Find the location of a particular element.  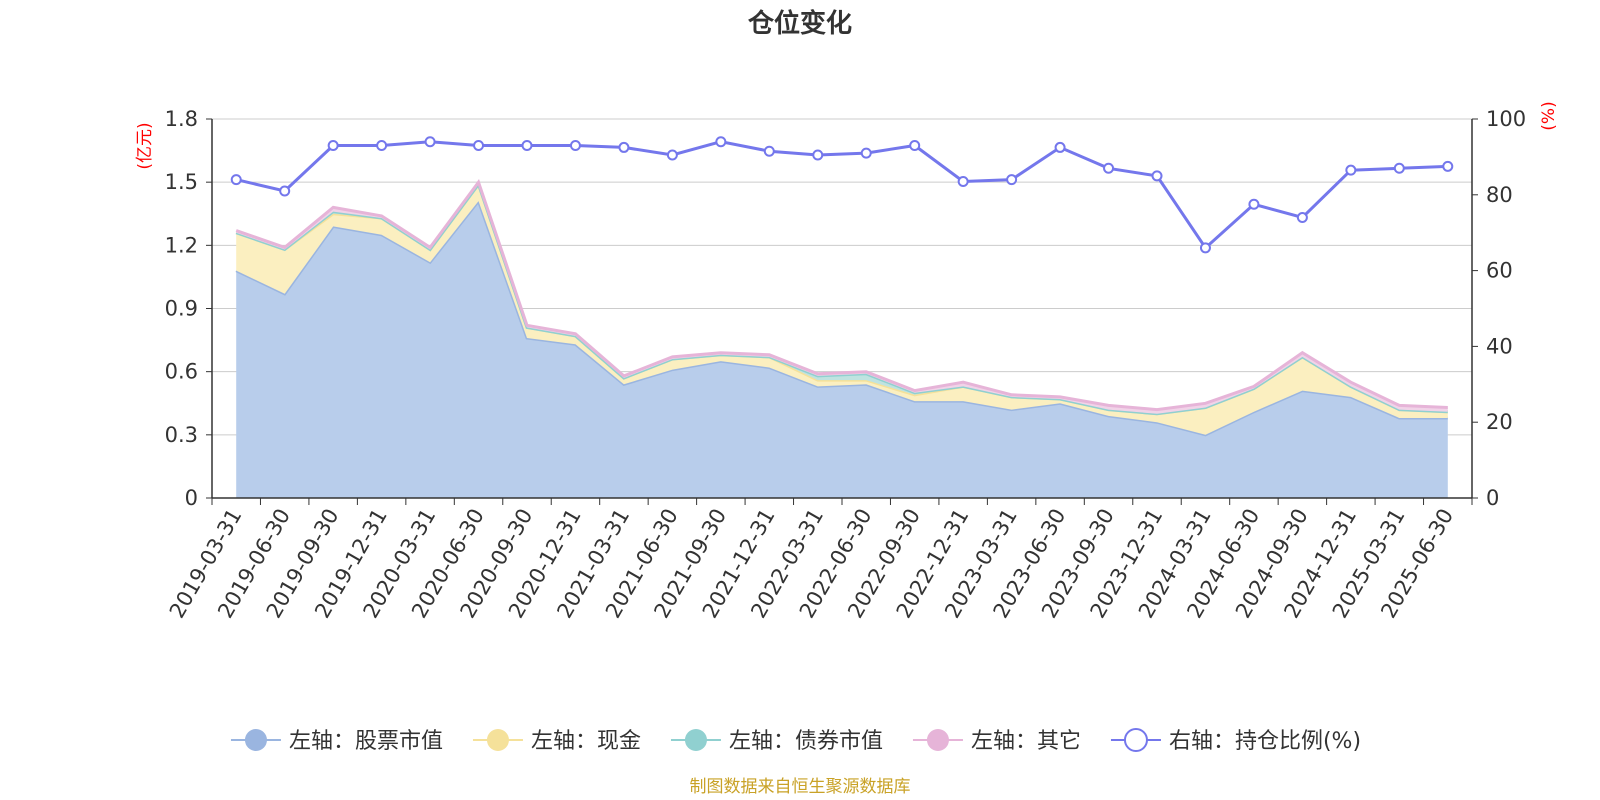

legend-label: 左轴：股票市值 is located at coordinates (366, 741).